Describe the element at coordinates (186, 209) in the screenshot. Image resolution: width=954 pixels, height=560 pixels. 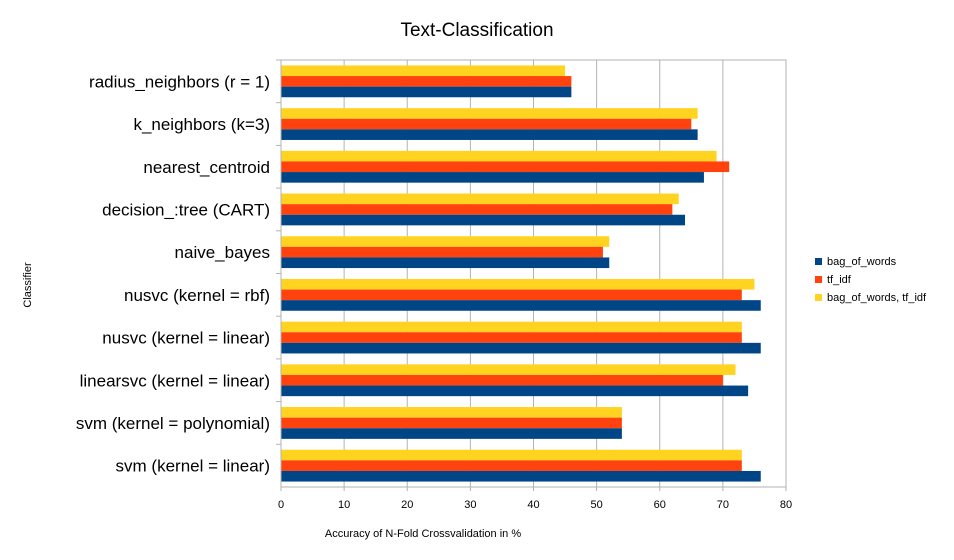
I see `y-category-label: decision_:tree (CART)` at that location.